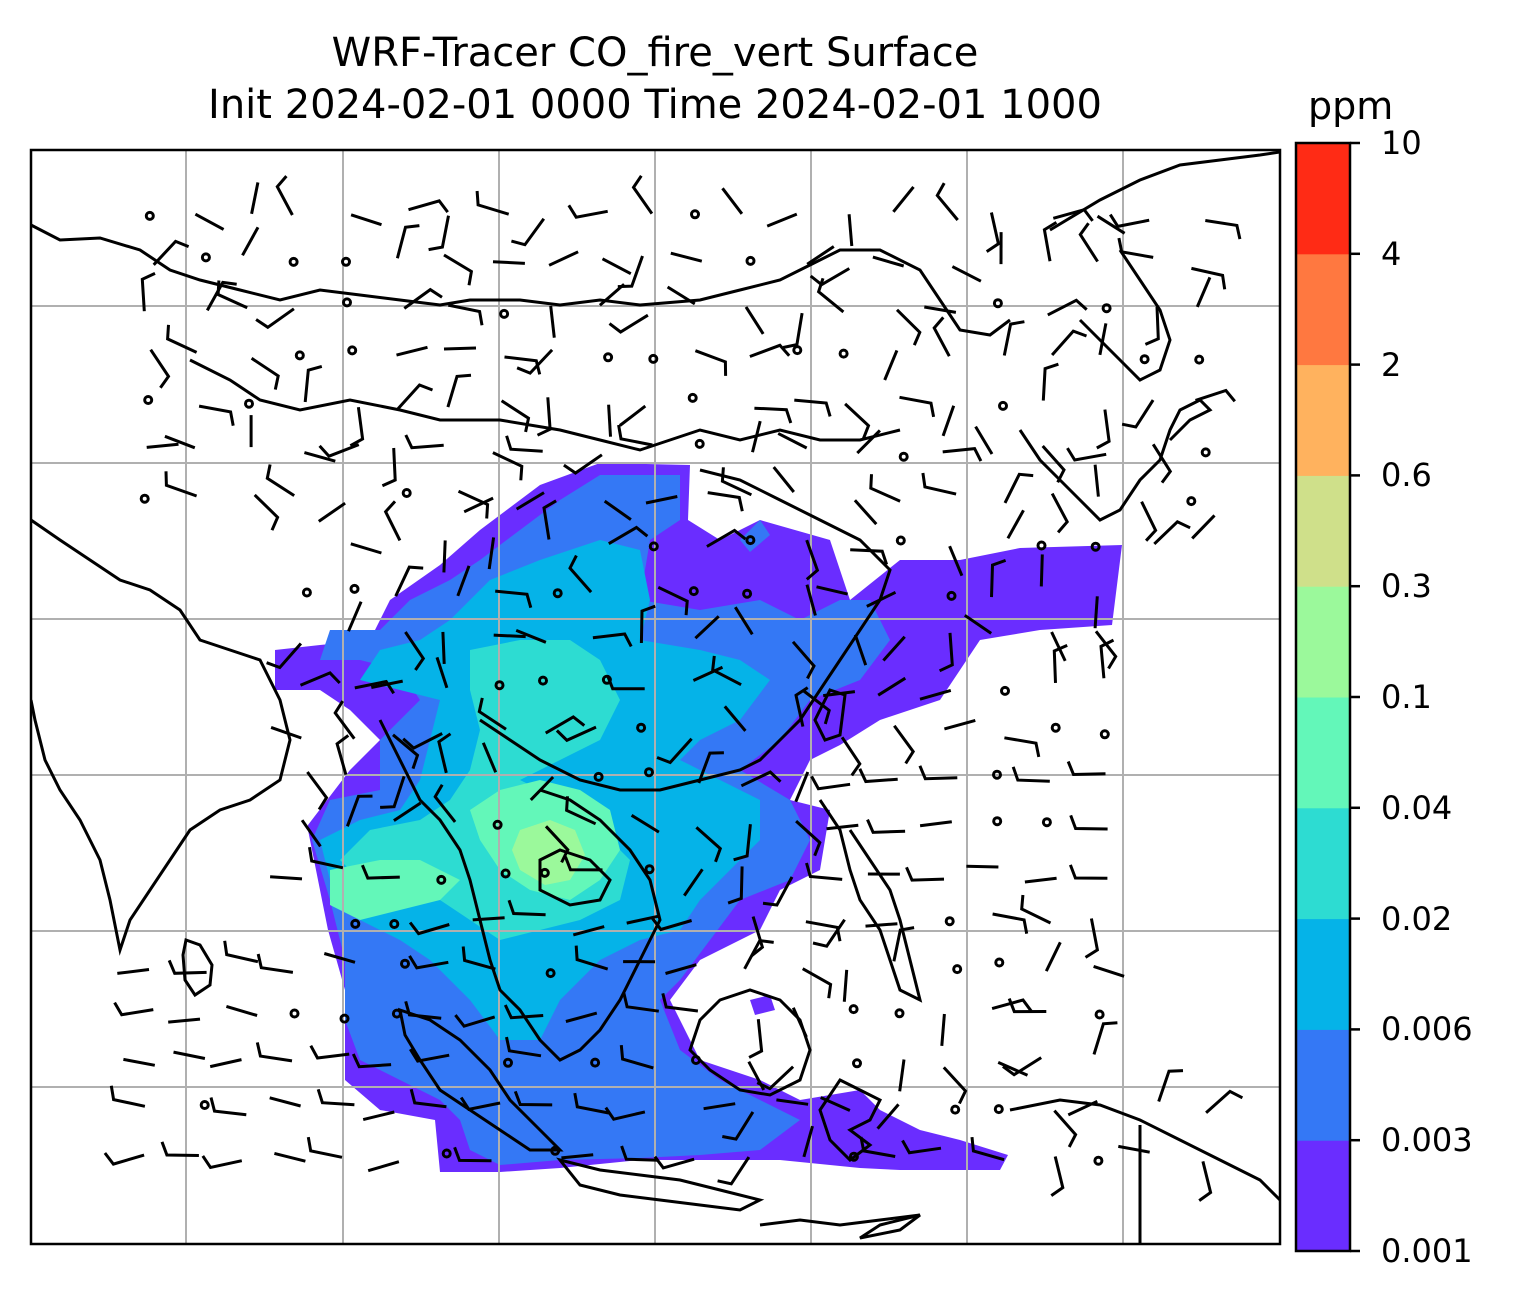  What do you see at coordinates (1406, 586) in the screenshot?
I see `colorbar-tick-label: 0.3` at bounding box center [1406, 586].